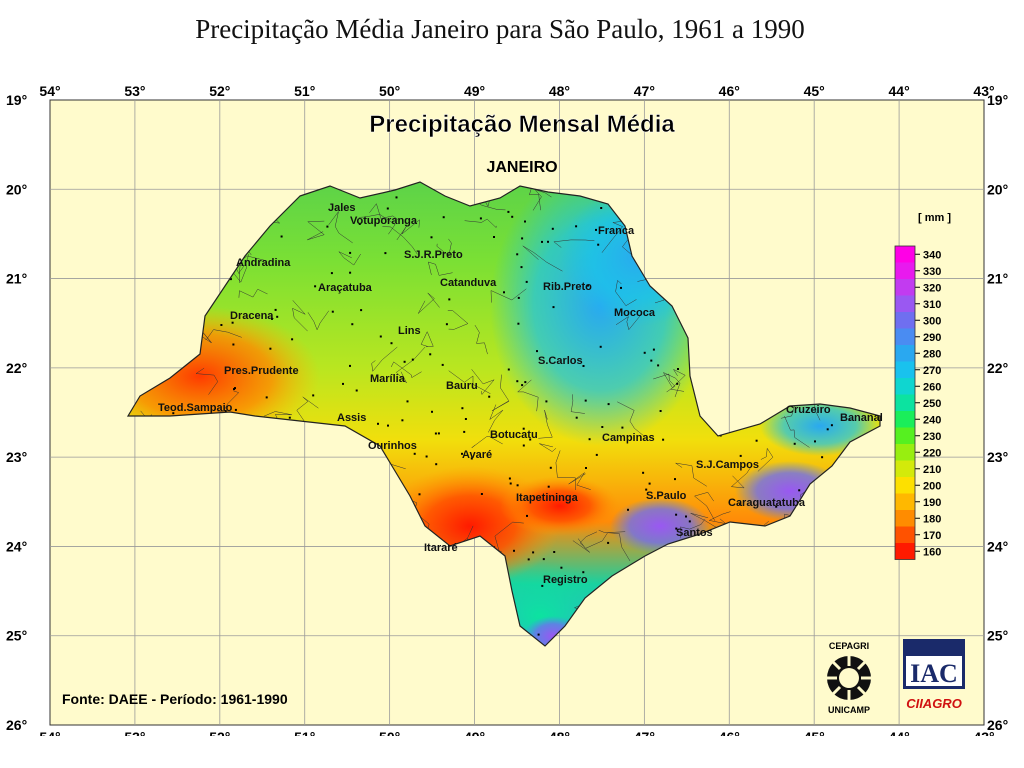 The width and height of the screenshot is (1024, 768). Describe the element at coordinates (997, 725) in the screenshot. I see `latitude-label-right: 26°` at that location.